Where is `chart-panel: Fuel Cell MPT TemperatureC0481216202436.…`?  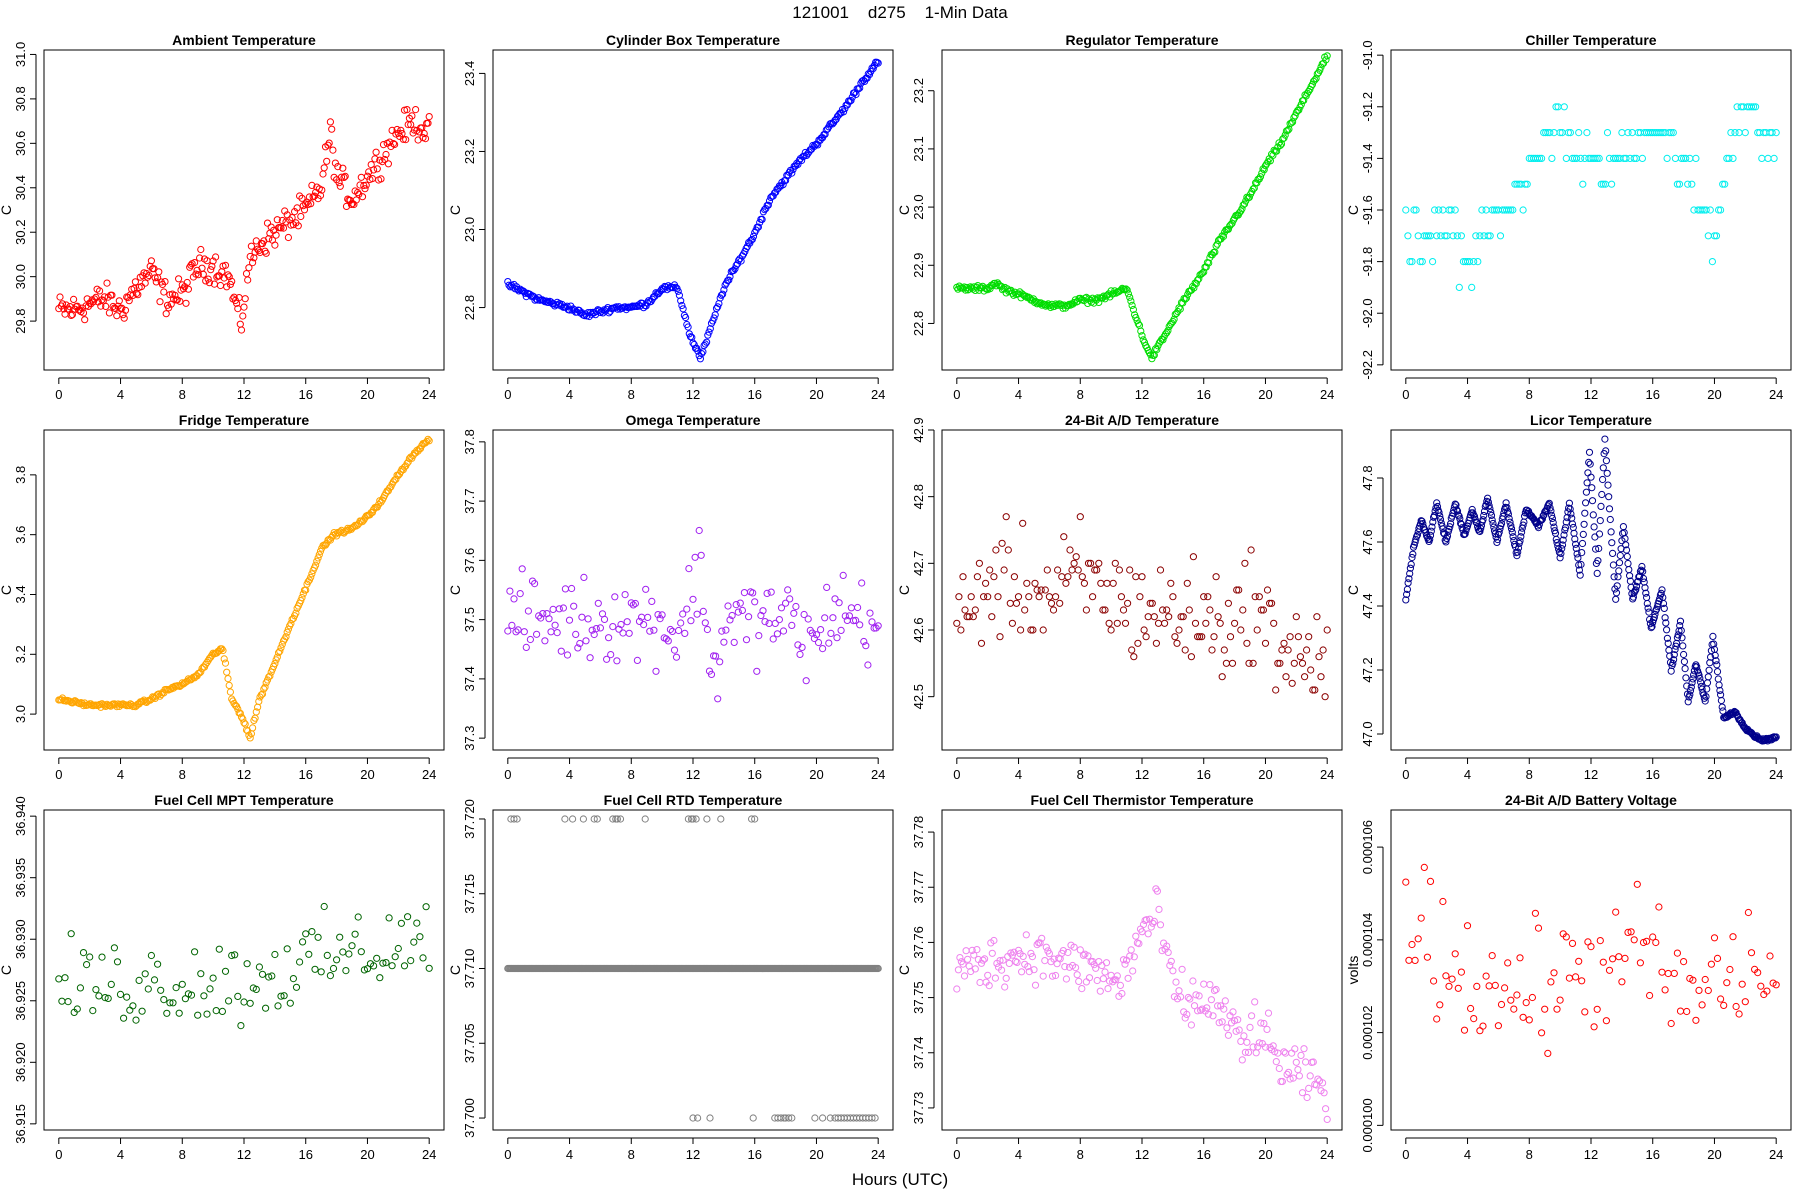 chart-panel: Fuel Cell MPT TemperatureC0481216202436.… is located at coordinates (222, 977).